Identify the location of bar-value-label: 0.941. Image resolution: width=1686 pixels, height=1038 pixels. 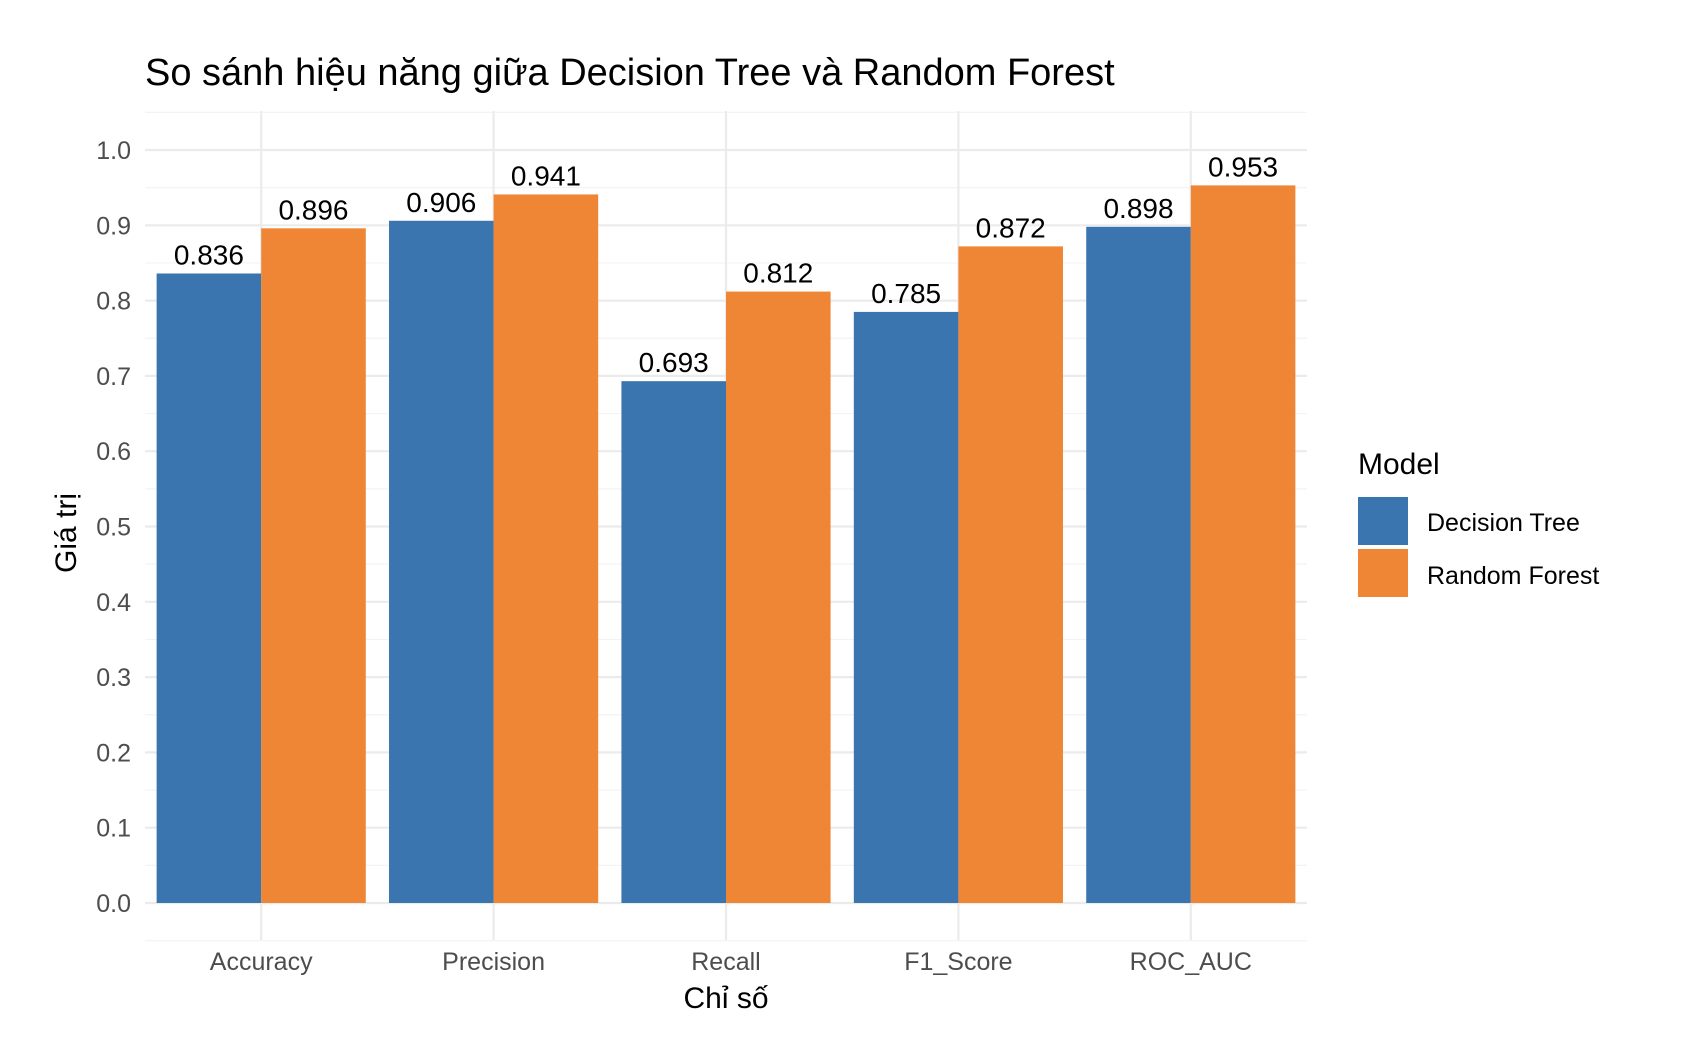
(546, 175).